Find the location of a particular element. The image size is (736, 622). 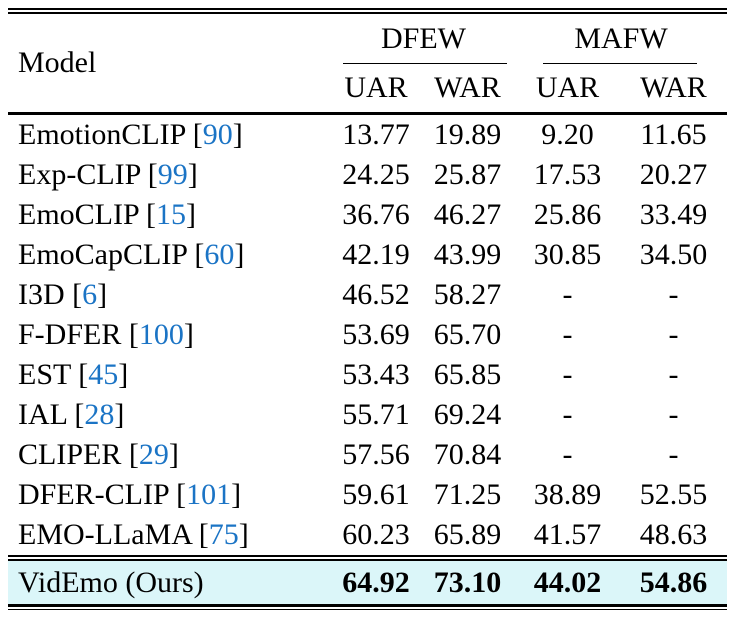

metric-value: 9.20 is located at coordinates (567, 134).